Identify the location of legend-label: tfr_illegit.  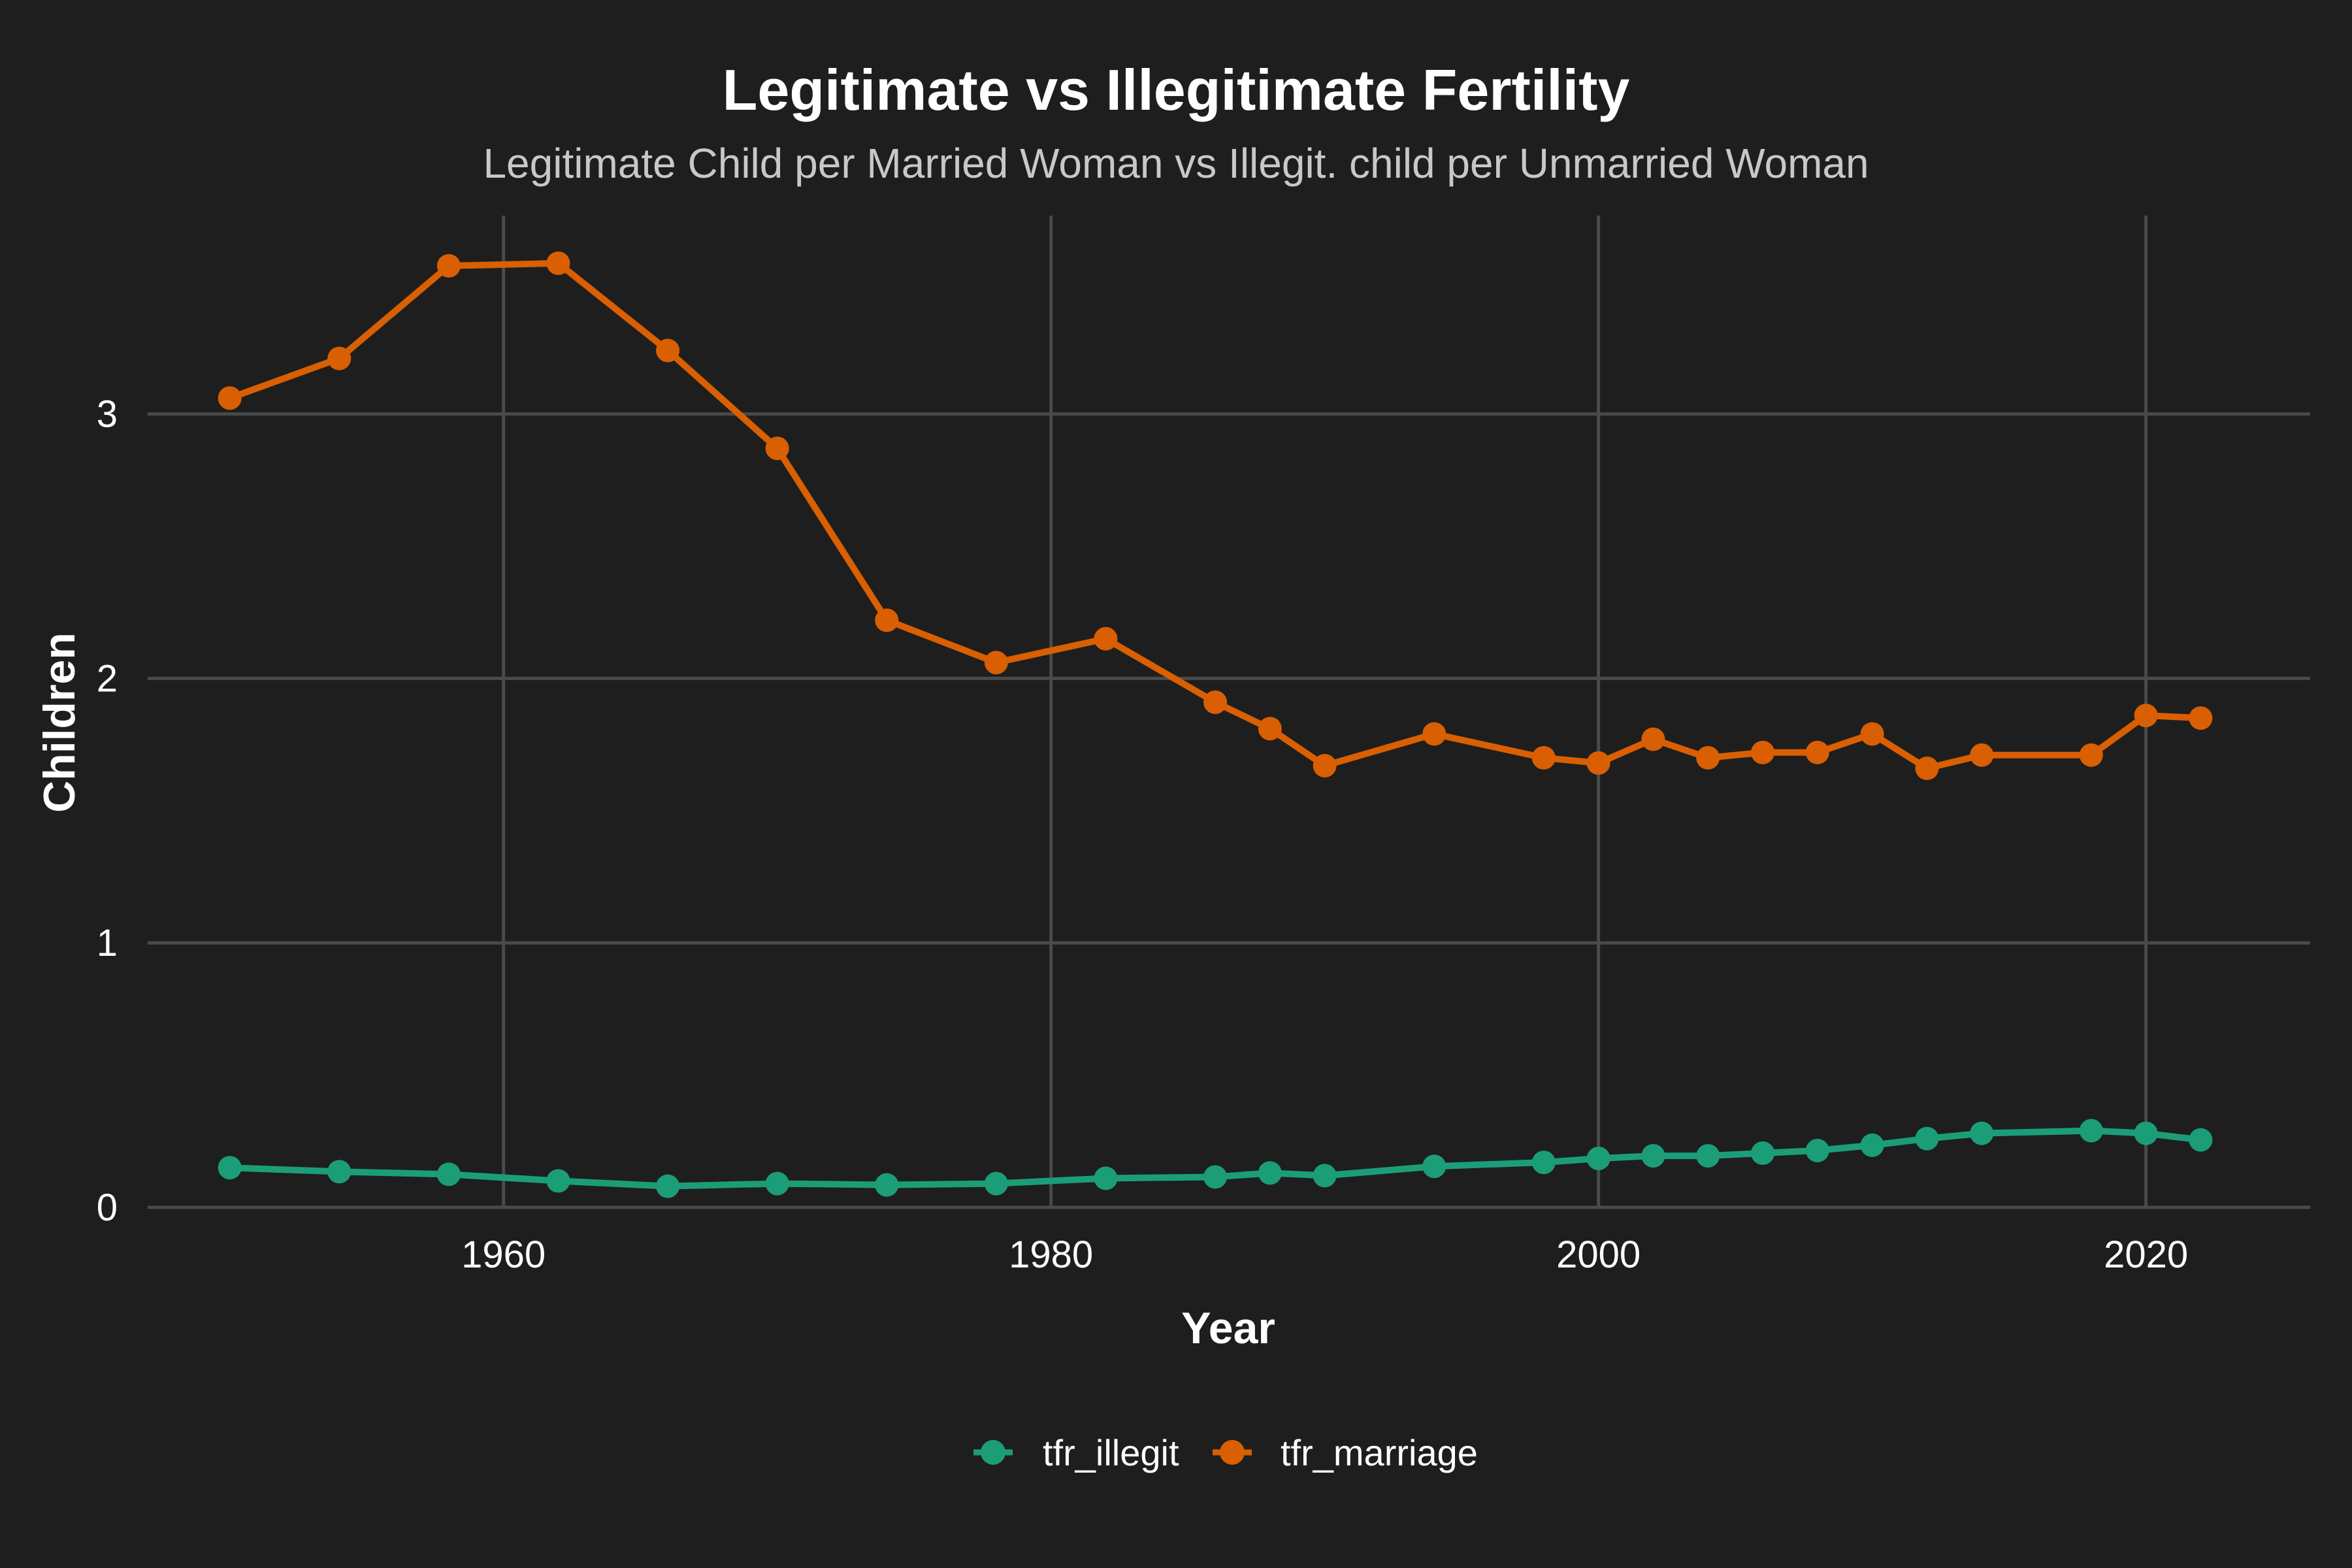
(1111, 1452).